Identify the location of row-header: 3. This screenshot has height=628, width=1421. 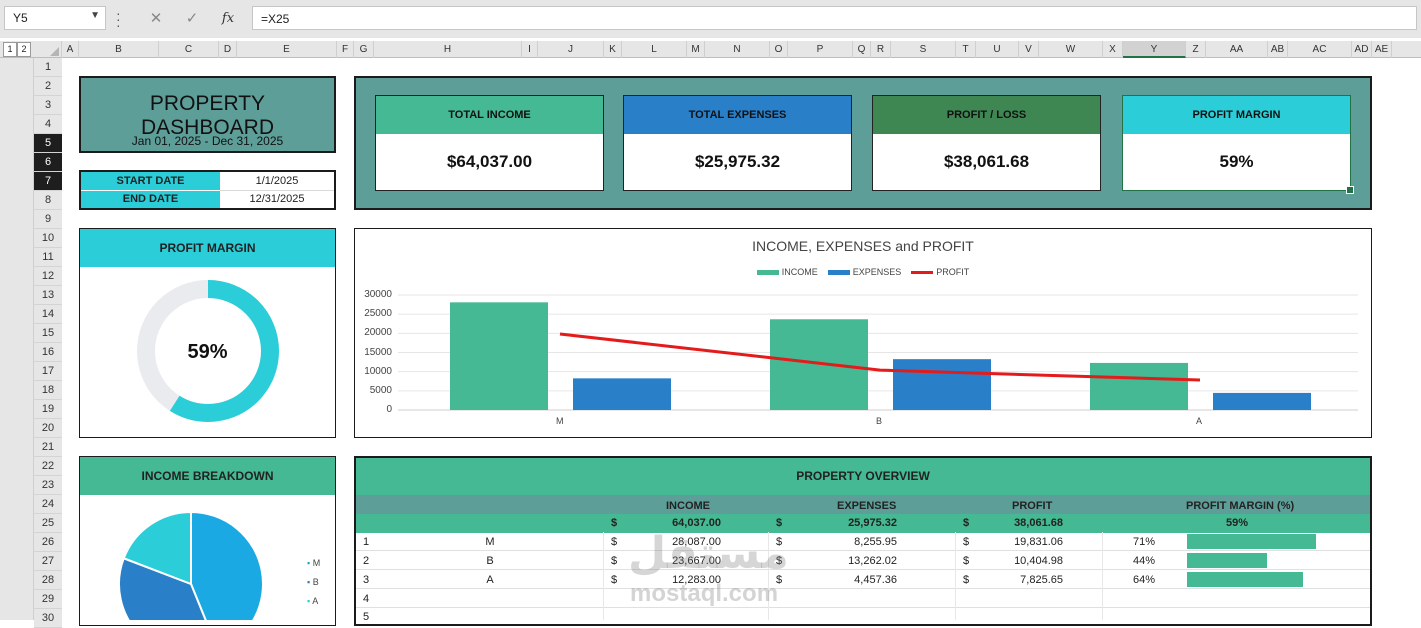
(48, 105).